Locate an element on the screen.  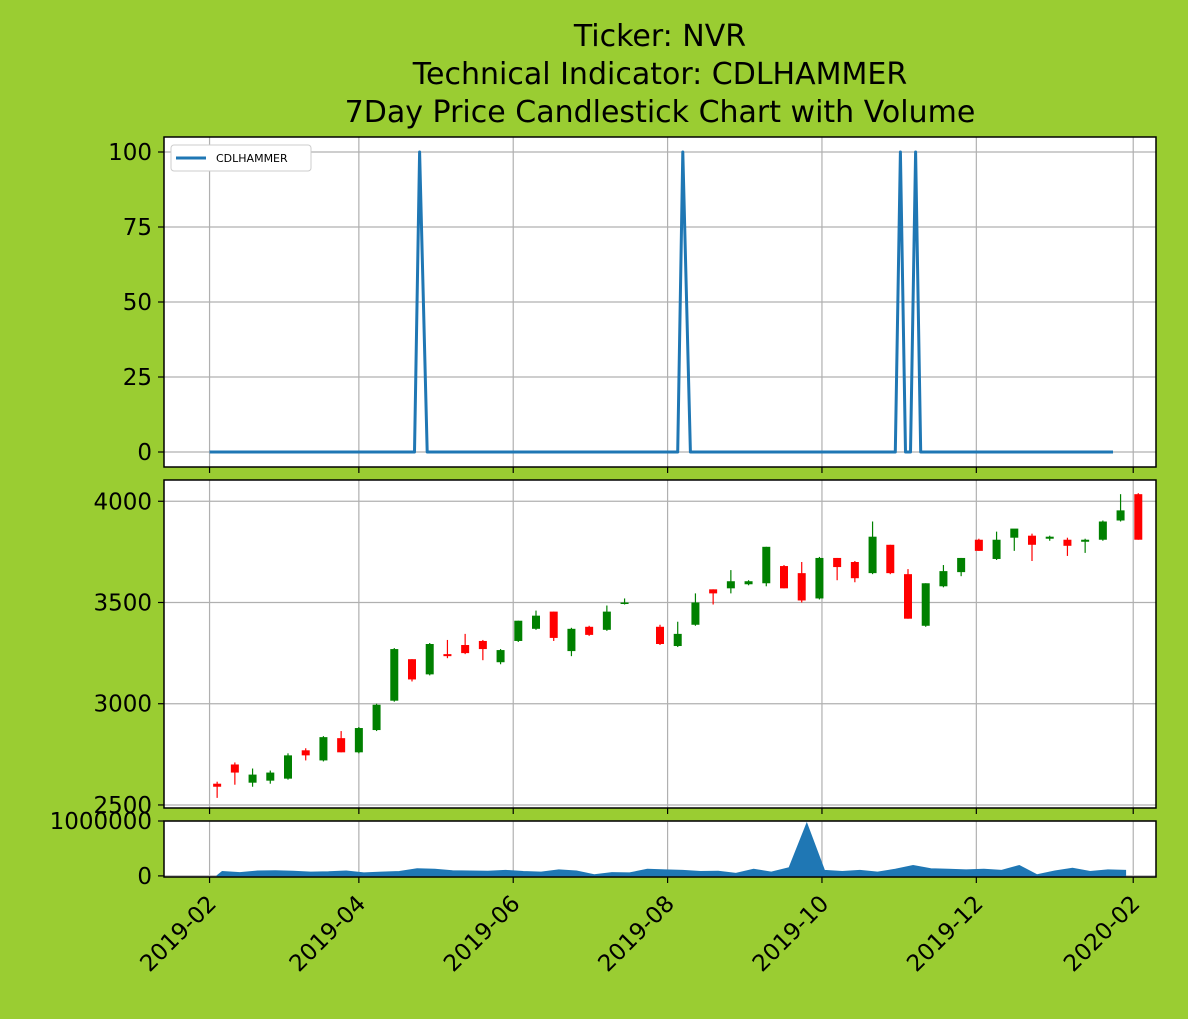
vol-y-tick-label: 0 is located at coordinates (144, 877).